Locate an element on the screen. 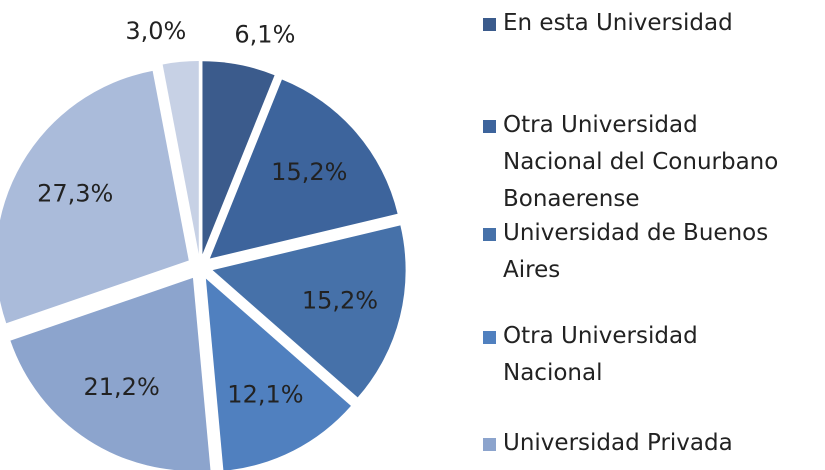  data-label: 3,0% is located at coordinates (155, 31).